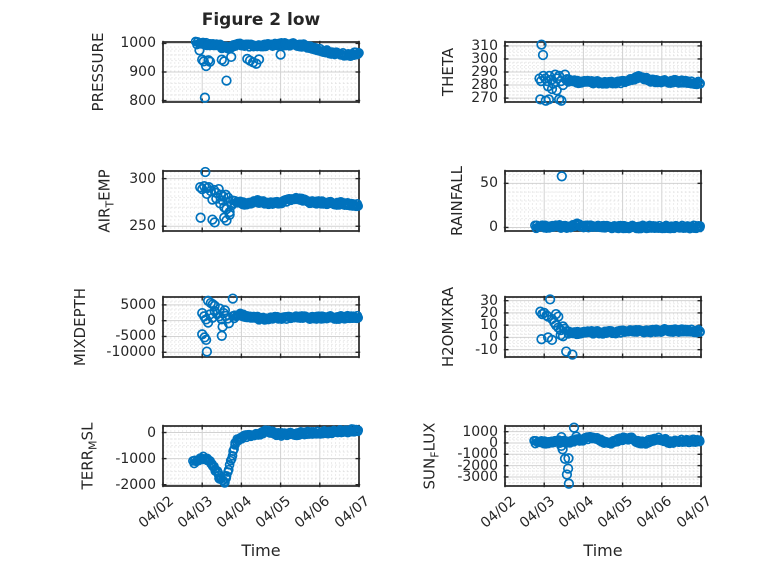  What do you see at coordinates (80, 327) in the screenshot?
I see `y-axis-label-mixdepth: MIXDEPTH` at bounding box center [80, 327].